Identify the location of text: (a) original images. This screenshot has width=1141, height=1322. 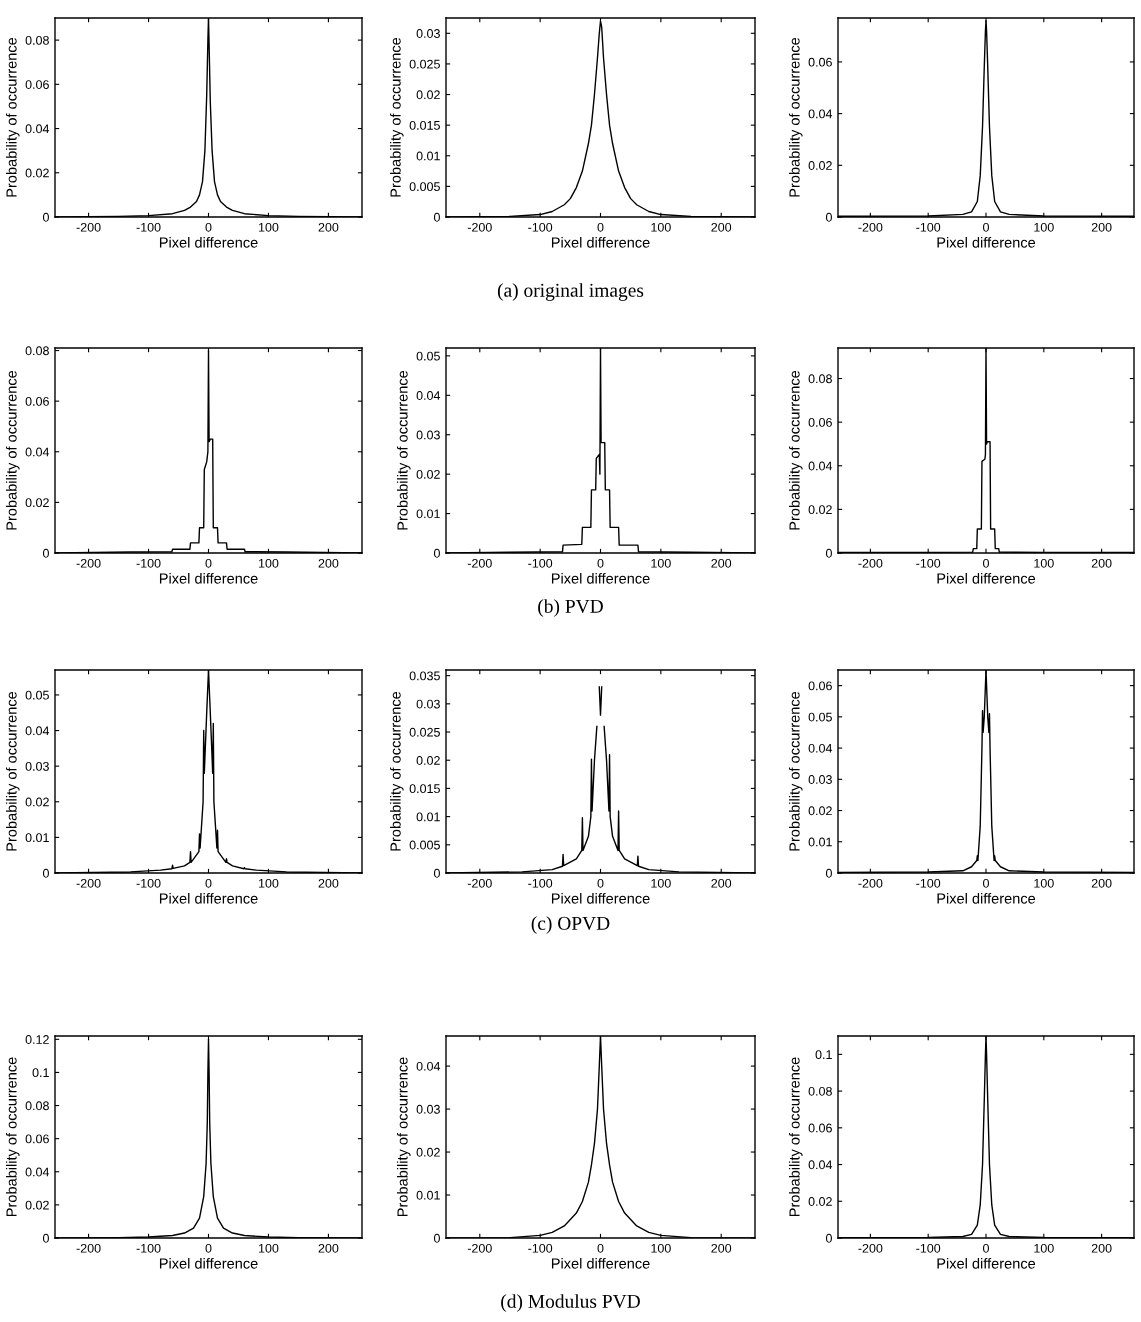
(570, 292).